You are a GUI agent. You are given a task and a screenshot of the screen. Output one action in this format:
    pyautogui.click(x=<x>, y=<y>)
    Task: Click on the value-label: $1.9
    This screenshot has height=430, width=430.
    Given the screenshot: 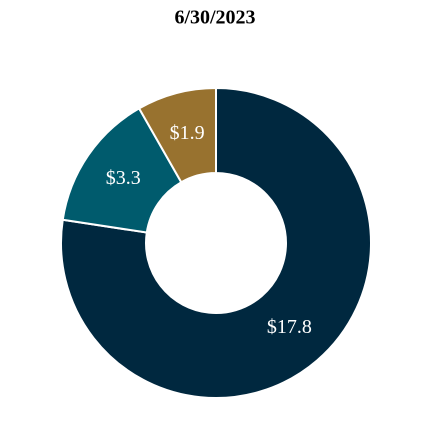 What is the action you would take?
    pyautogui.click(x=187, y=133)
    